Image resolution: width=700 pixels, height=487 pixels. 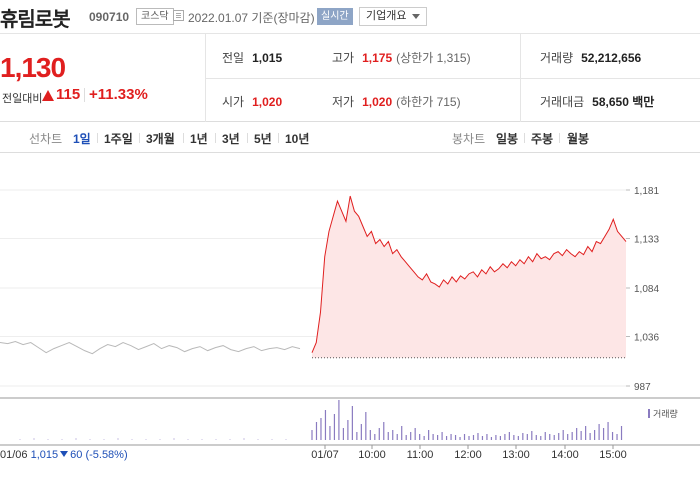 What do you see at coordinates (516, 455) in the screenshot?
I see `x-tick-label: 13:00` at bounding box center [516, 455].